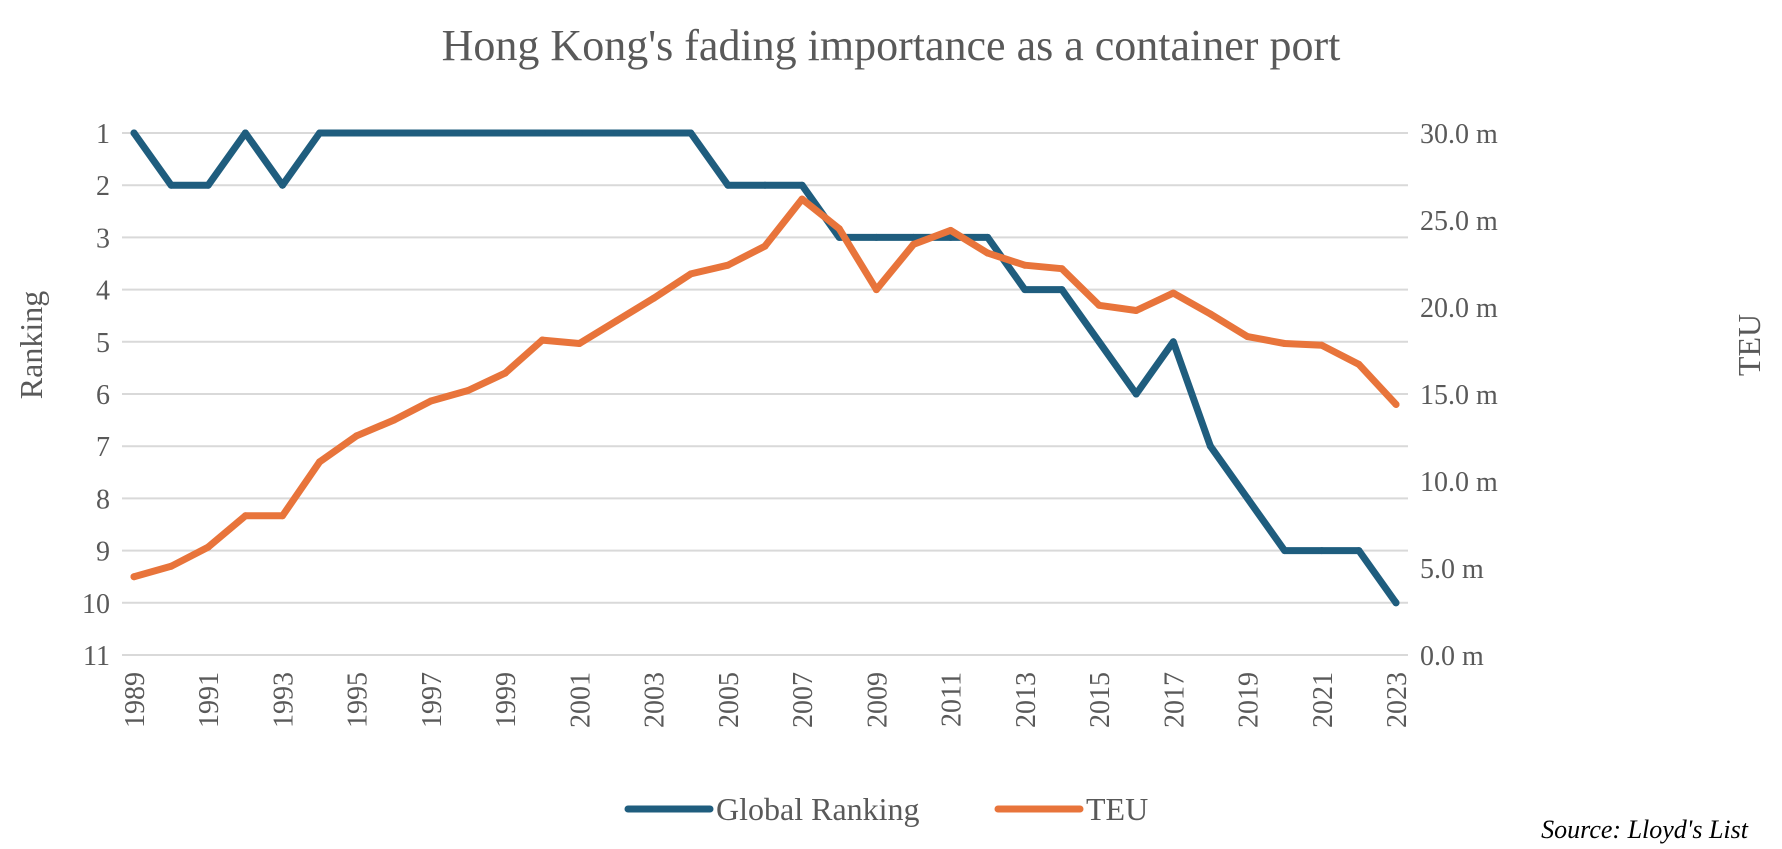  I want to click on right-axis-ticks: 30.0 m 25.0 m 20.0 m 15.0 m 10.0 m 5.0 m 0.0 m, so click(1459, 395).